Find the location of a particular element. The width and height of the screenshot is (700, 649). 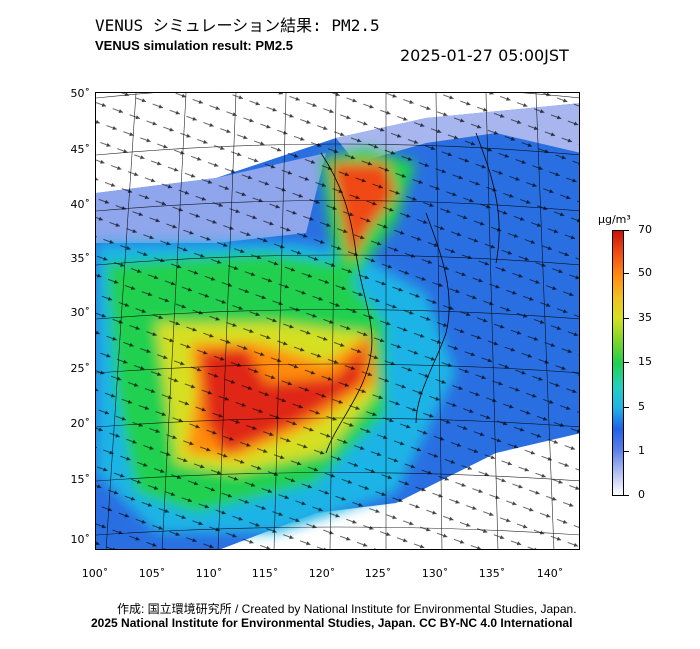

colorbar-label: 70 is located at coordinates (645, 229).